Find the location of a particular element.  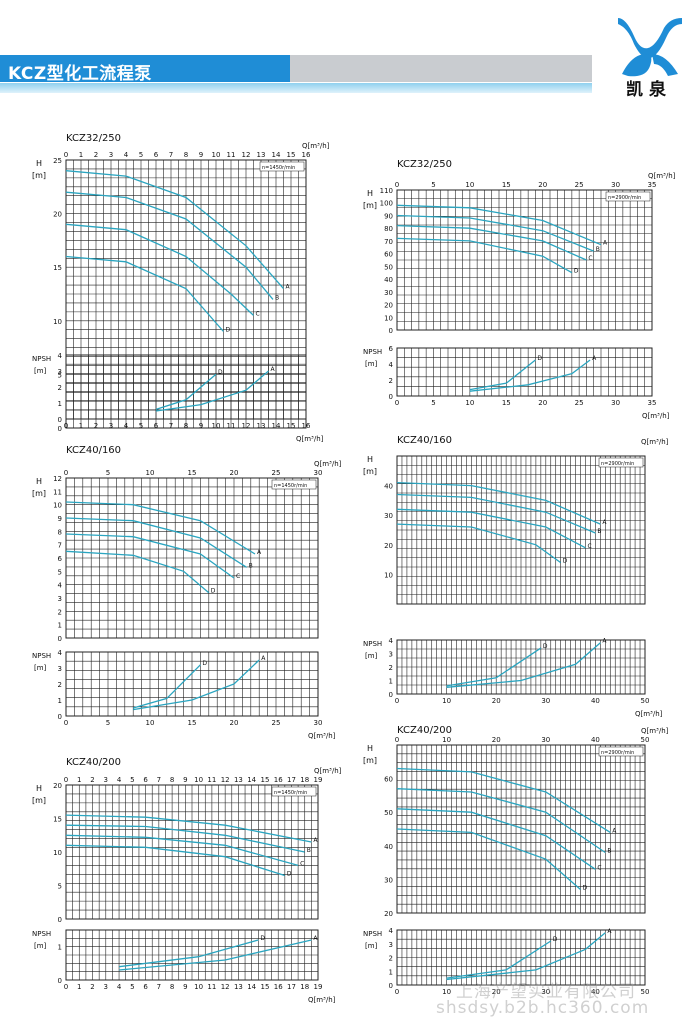

chart-0-head-curve-B is located at coordinates (169, 245).